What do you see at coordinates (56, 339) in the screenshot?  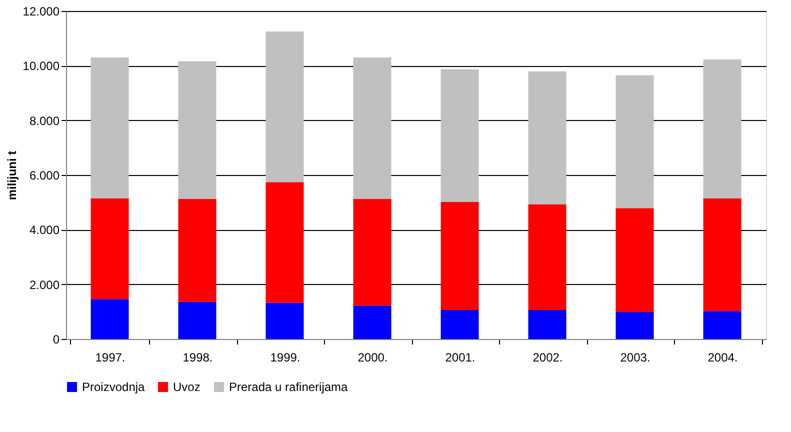 I see `y-tick-label: 0` at bounding box center [56, 339].